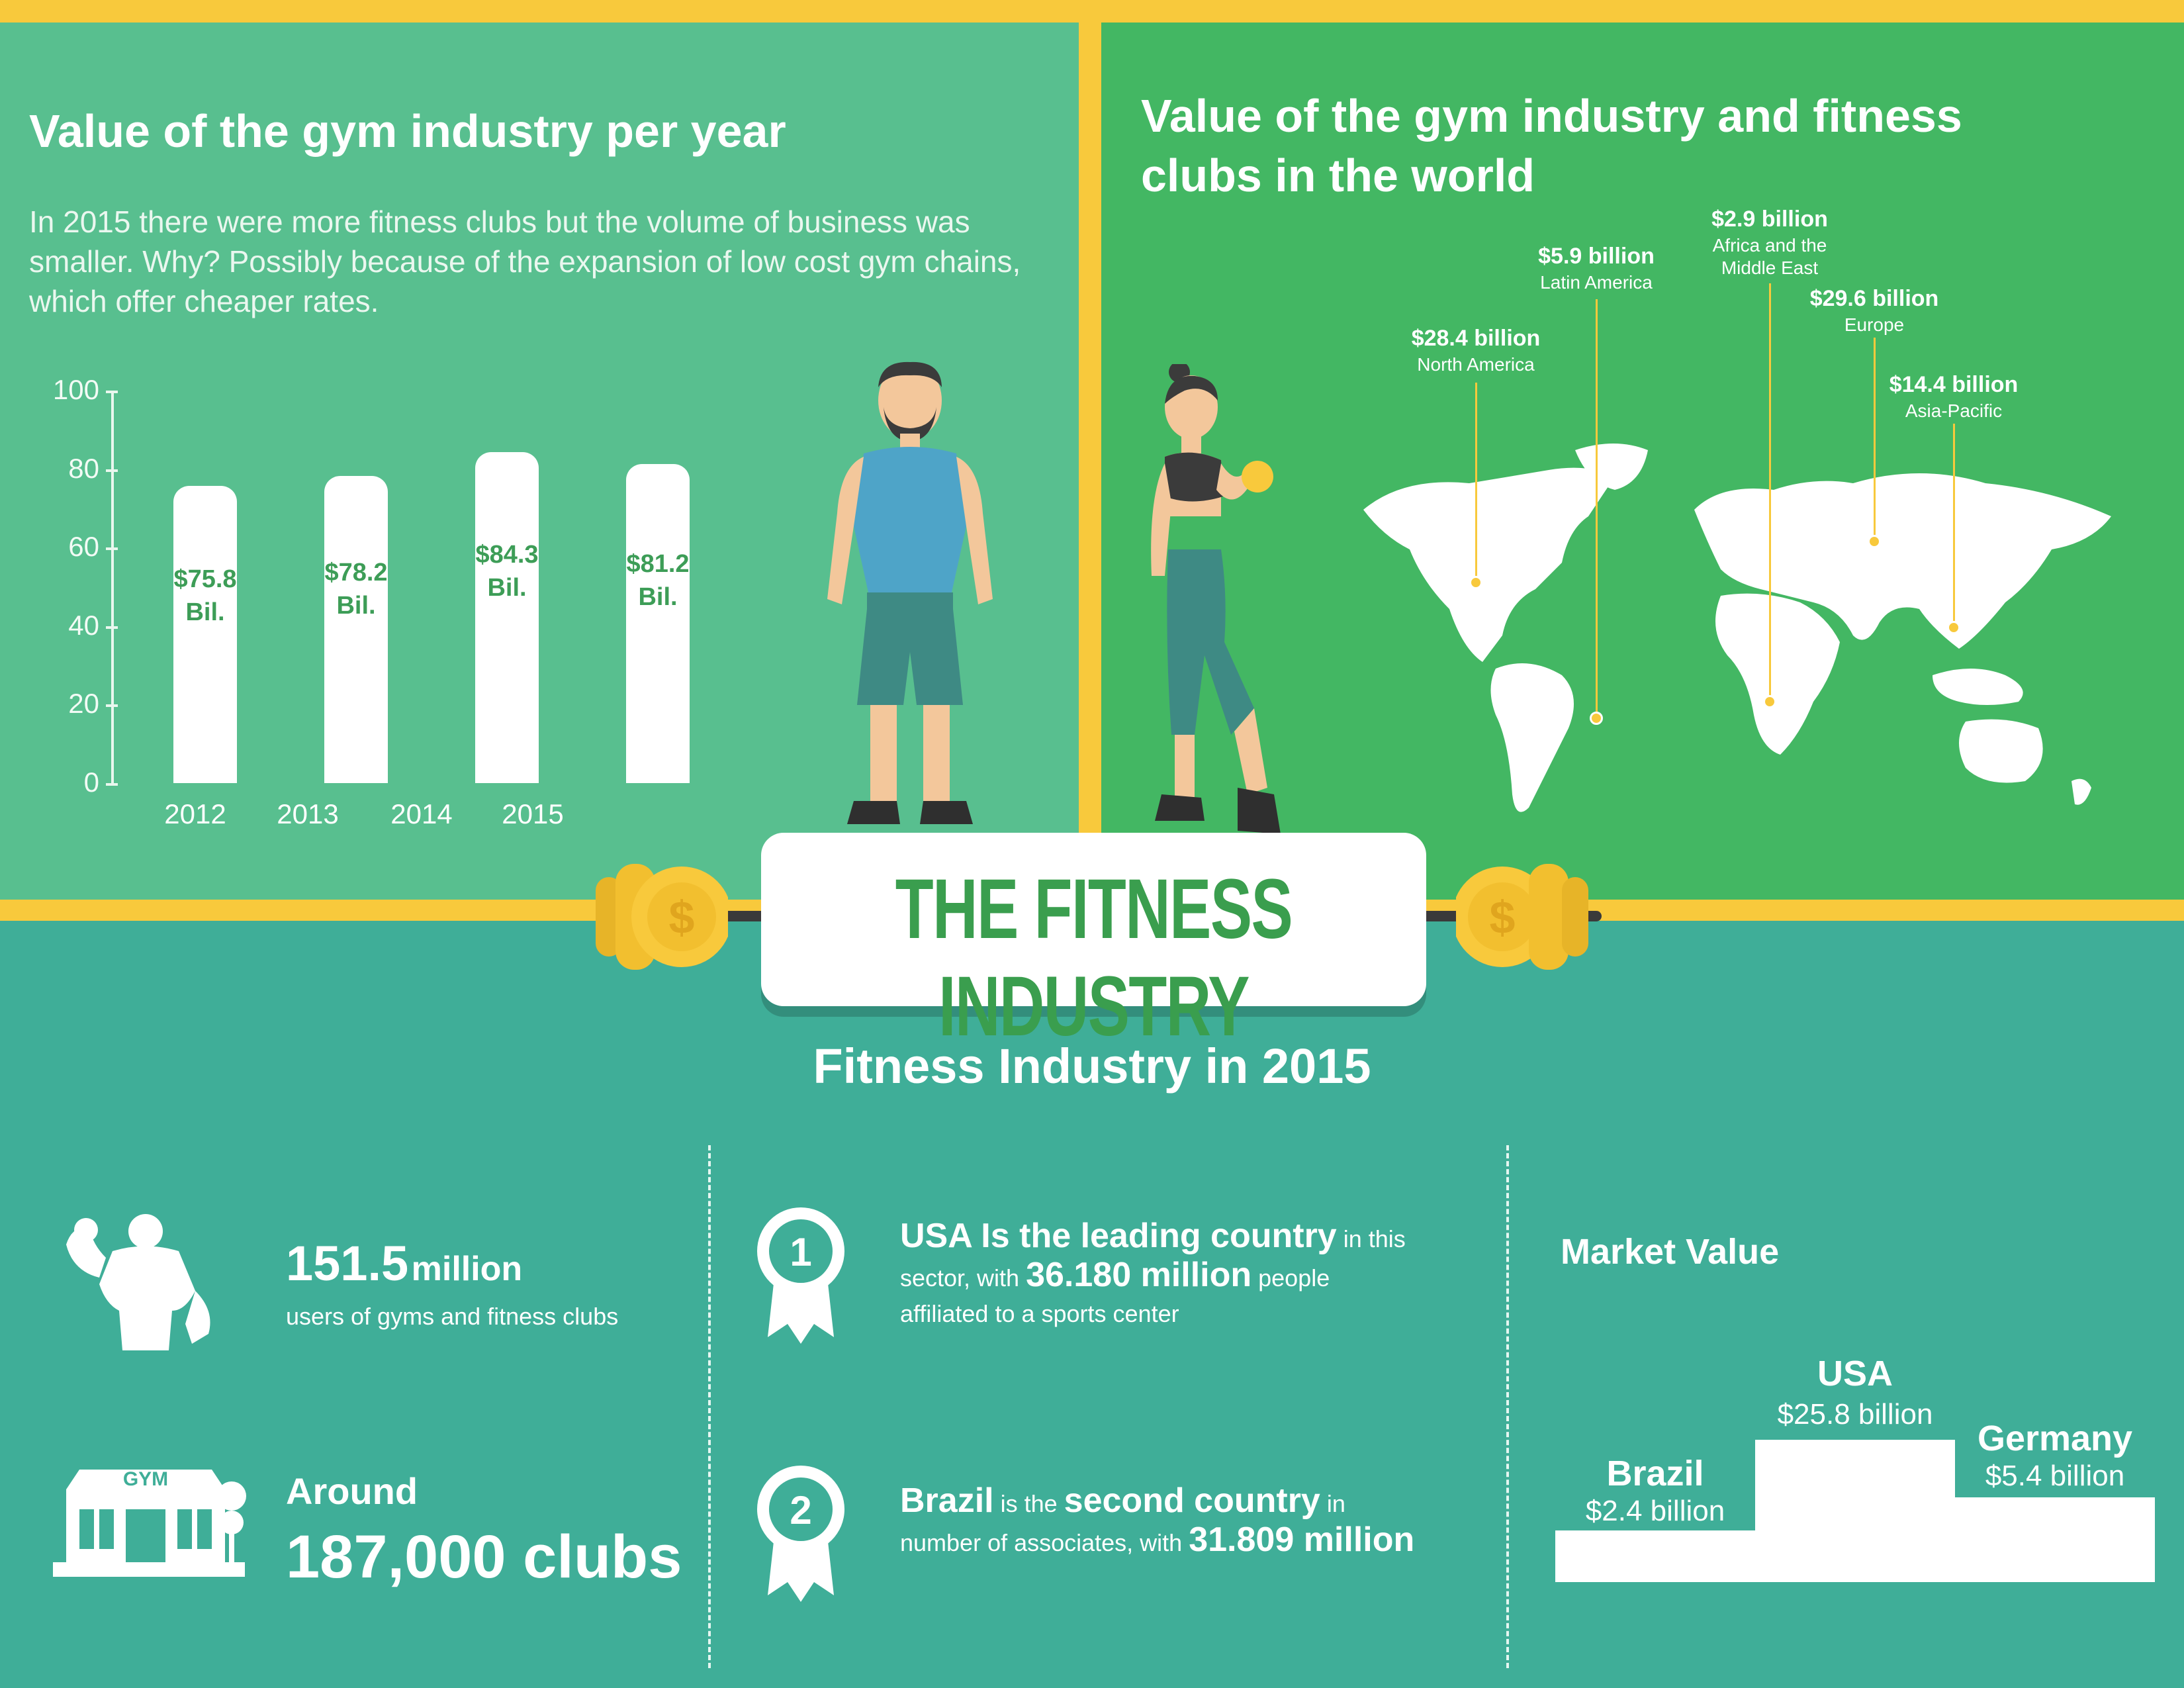 This screenshot has height=1688, width=2184. Describe the element at coordinates (947, 1500) in the screenshot. I see `rank2-lead: Brazil` at that location.